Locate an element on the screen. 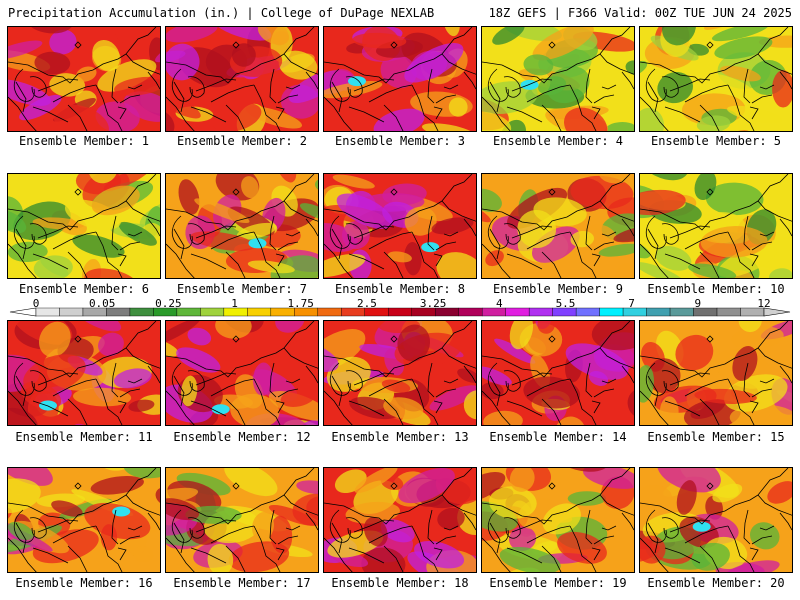 The width and height of the screenshot is (800, 600). colorbar-tick-label: 2.5 is located at coordinates (366, 303).